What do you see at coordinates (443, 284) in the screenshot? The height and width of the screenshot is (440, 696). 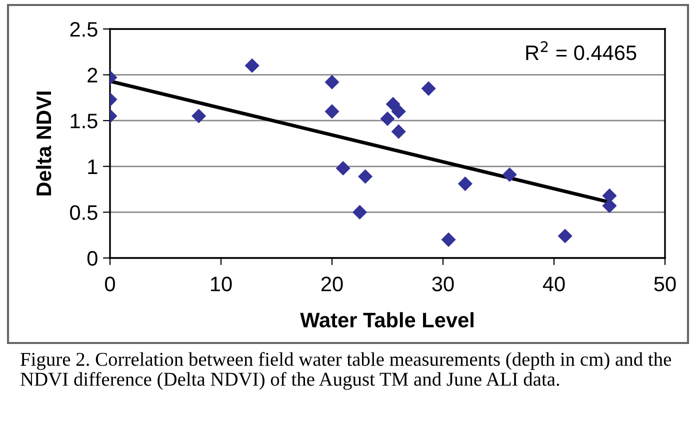 I see `x-tick-label: 30` at bounding box center [443, 284].